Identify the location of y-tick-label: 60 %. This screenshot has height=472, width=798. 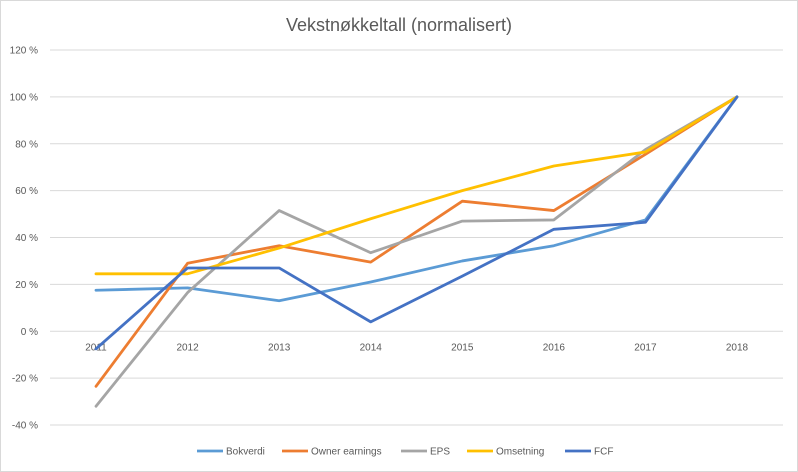
(26, 191).